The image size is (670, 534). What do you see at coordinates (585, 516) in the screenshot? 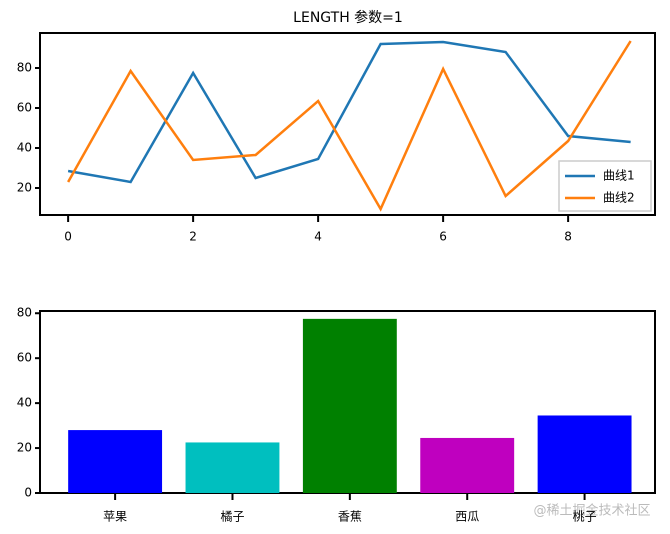
I see `x-tick-label: 桃子` at bounding box center [585, 516].